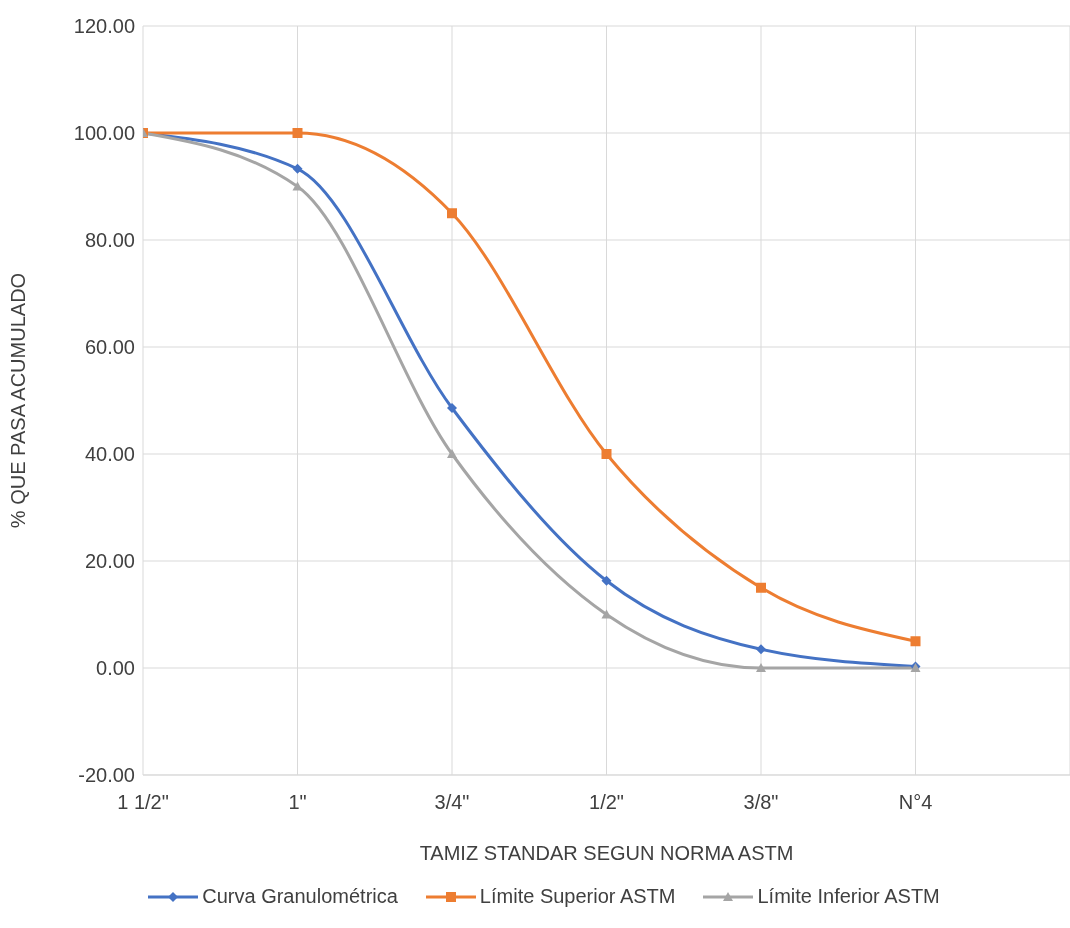 The height and width of the screenshot is (928, 1070). I want to click on y-tick-label: 100.00, so click(104, 133).